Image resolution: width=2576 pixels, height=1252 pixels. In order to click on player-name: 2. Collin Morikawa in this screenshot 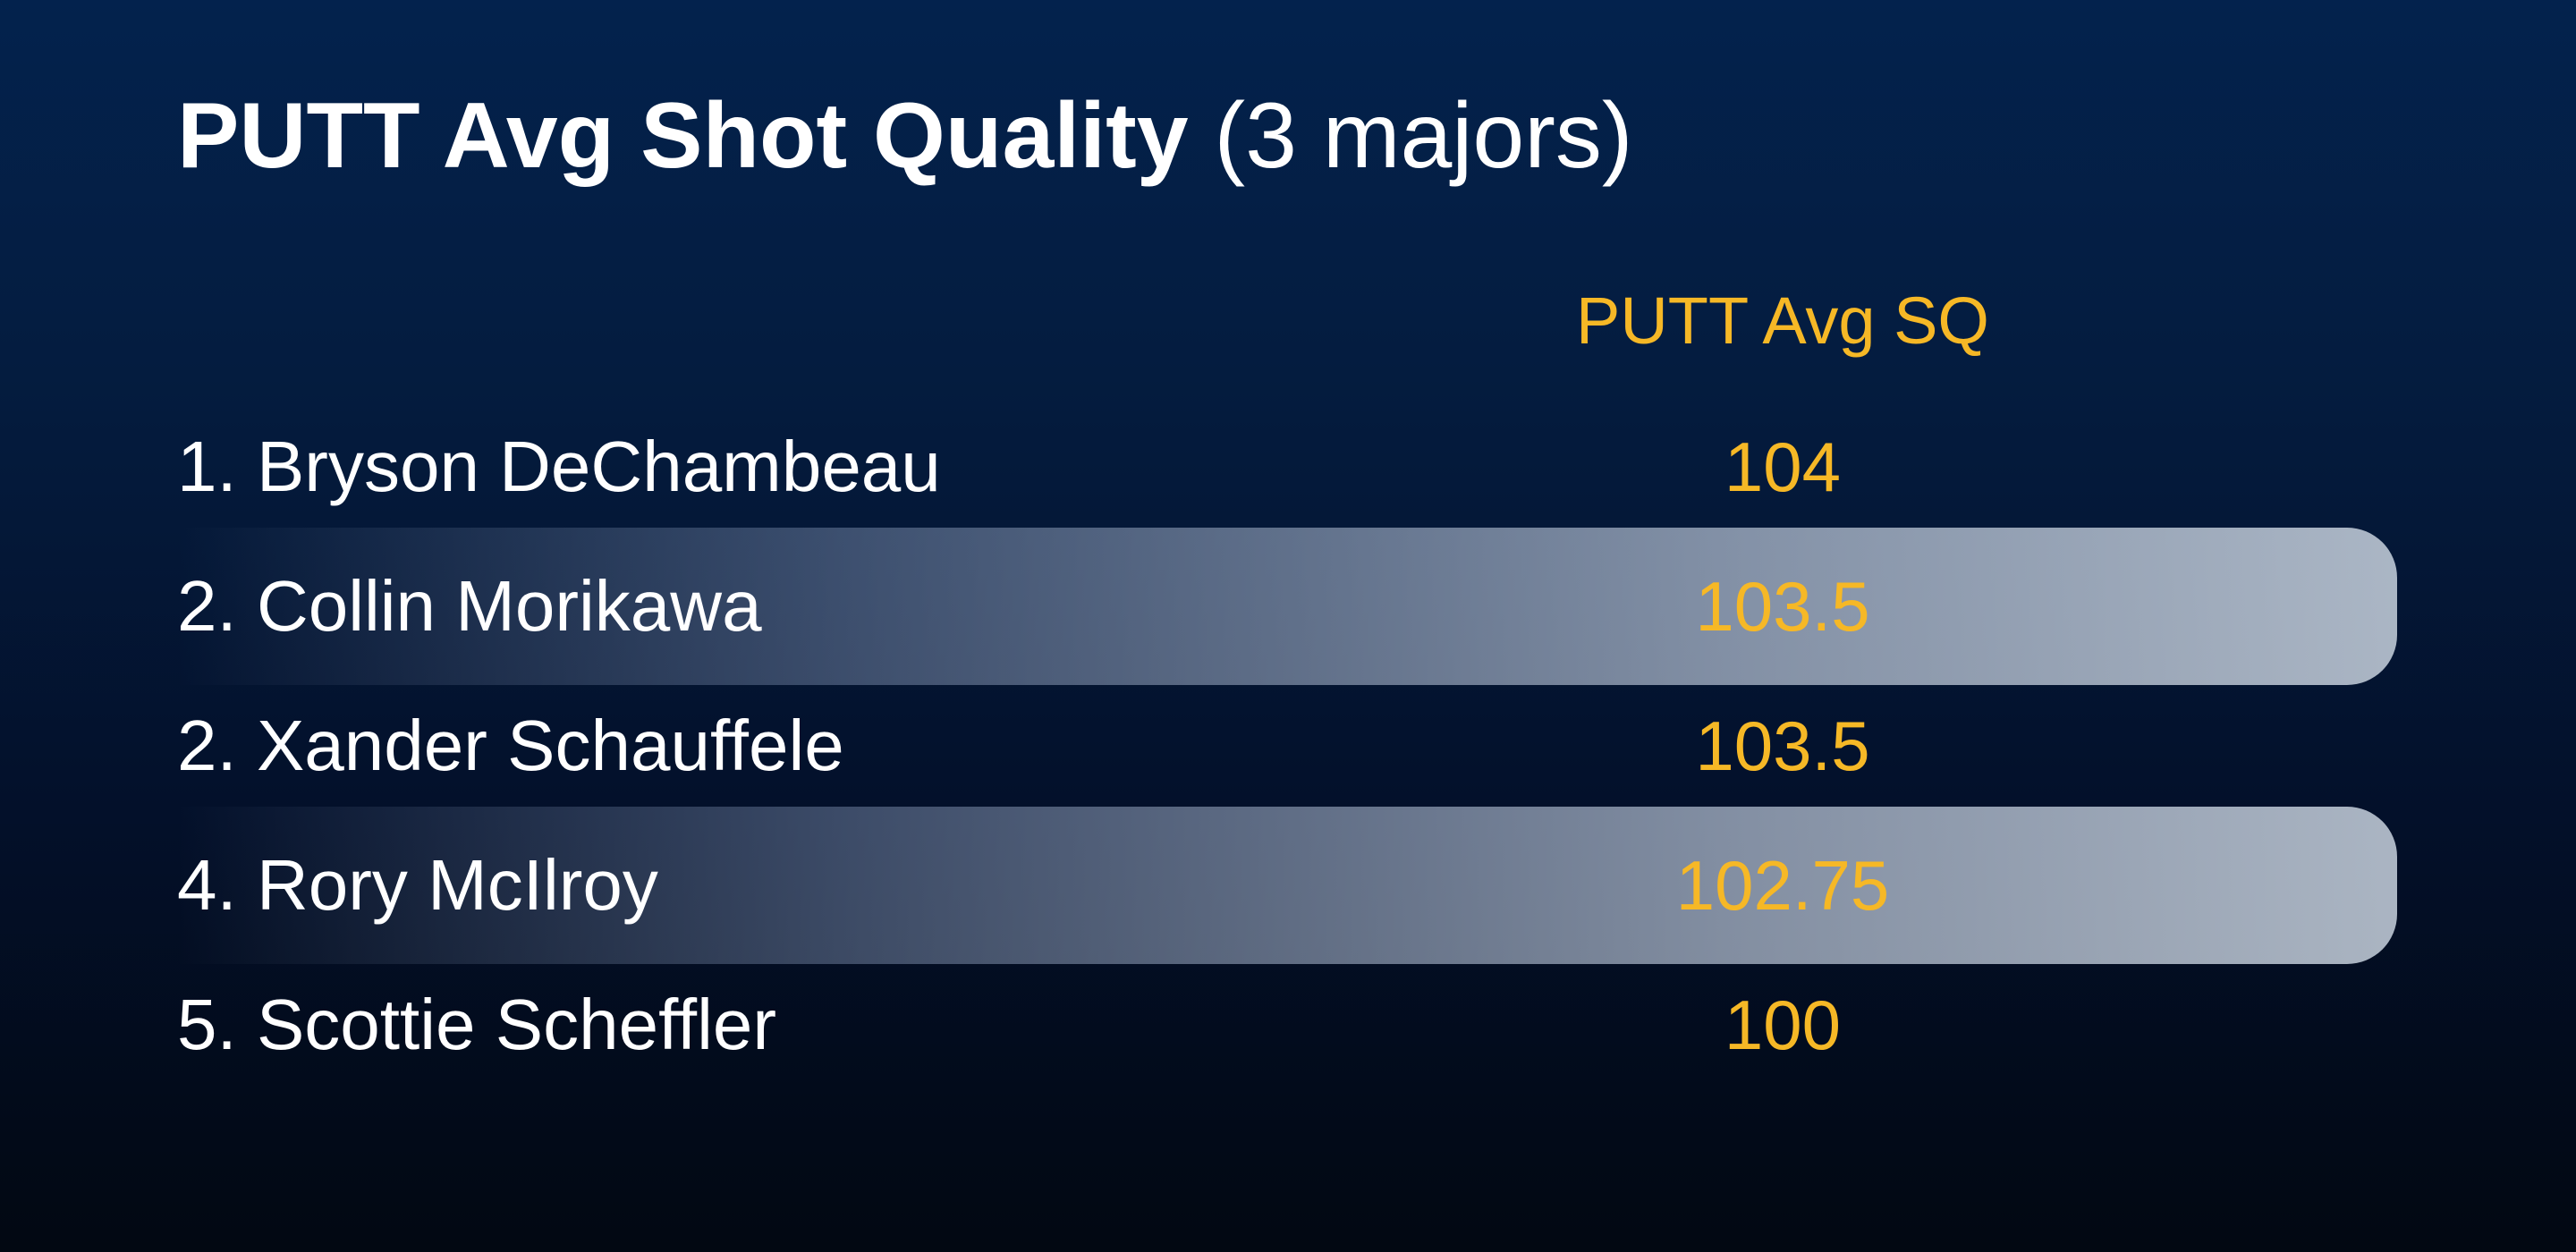, I will do `click(469, 606)`.